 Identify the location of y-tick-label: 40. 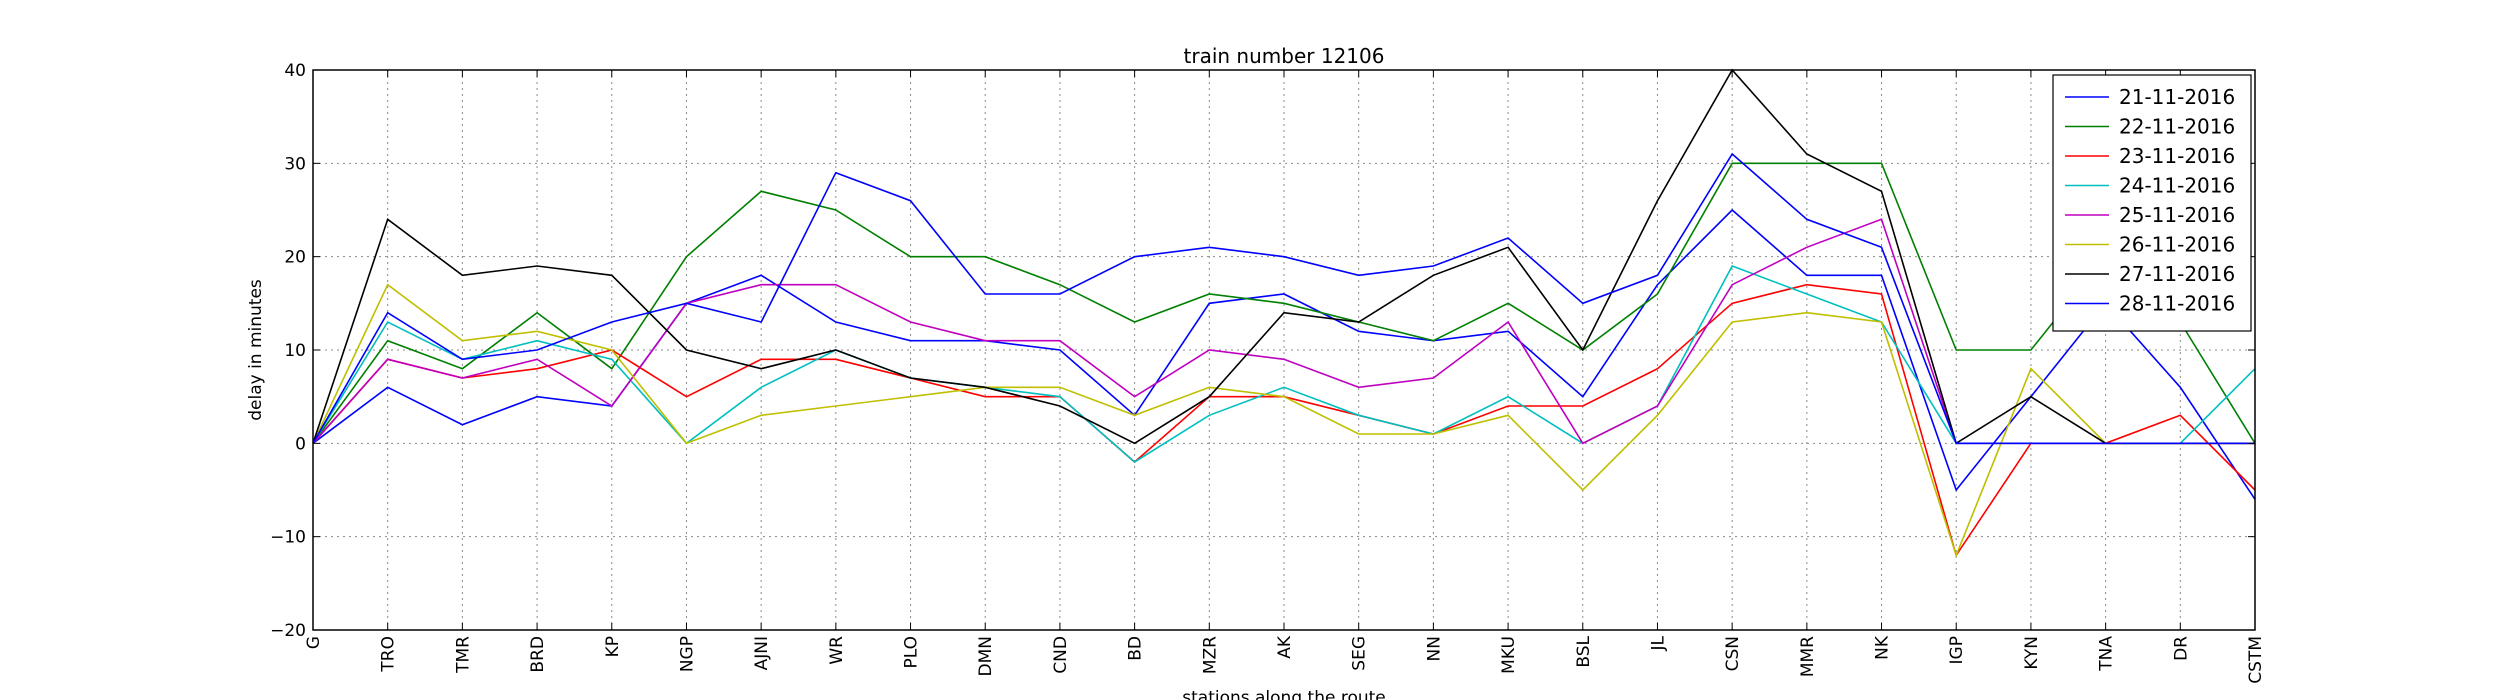
(295, 71).